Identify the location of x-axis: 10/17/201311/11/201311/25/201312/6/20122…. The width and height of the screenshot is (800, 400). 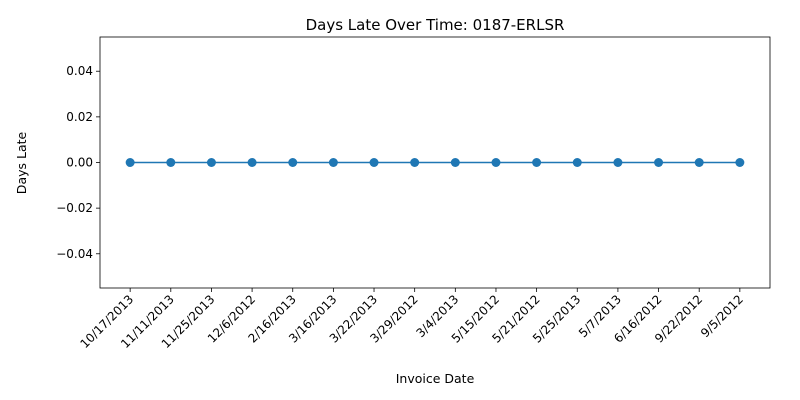
(411, 319).